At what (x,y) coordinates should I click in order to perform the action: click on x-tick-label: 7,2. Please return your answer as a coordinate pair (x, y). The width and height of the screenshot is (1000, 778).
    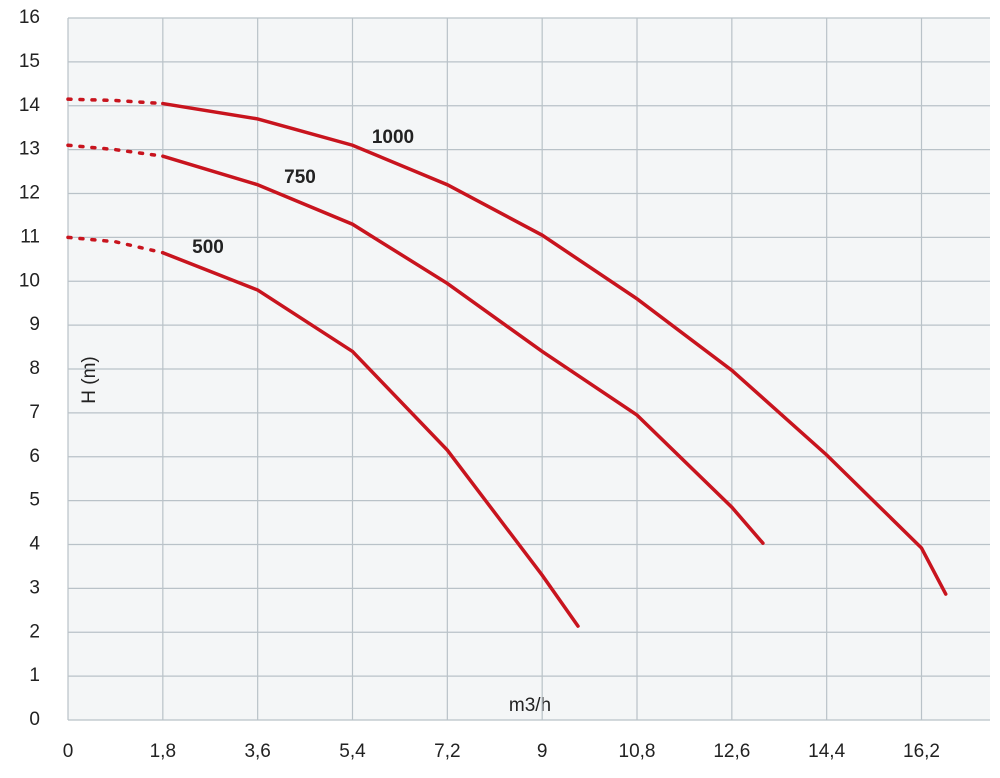
    Looking at the image, I should click on (447, 751).